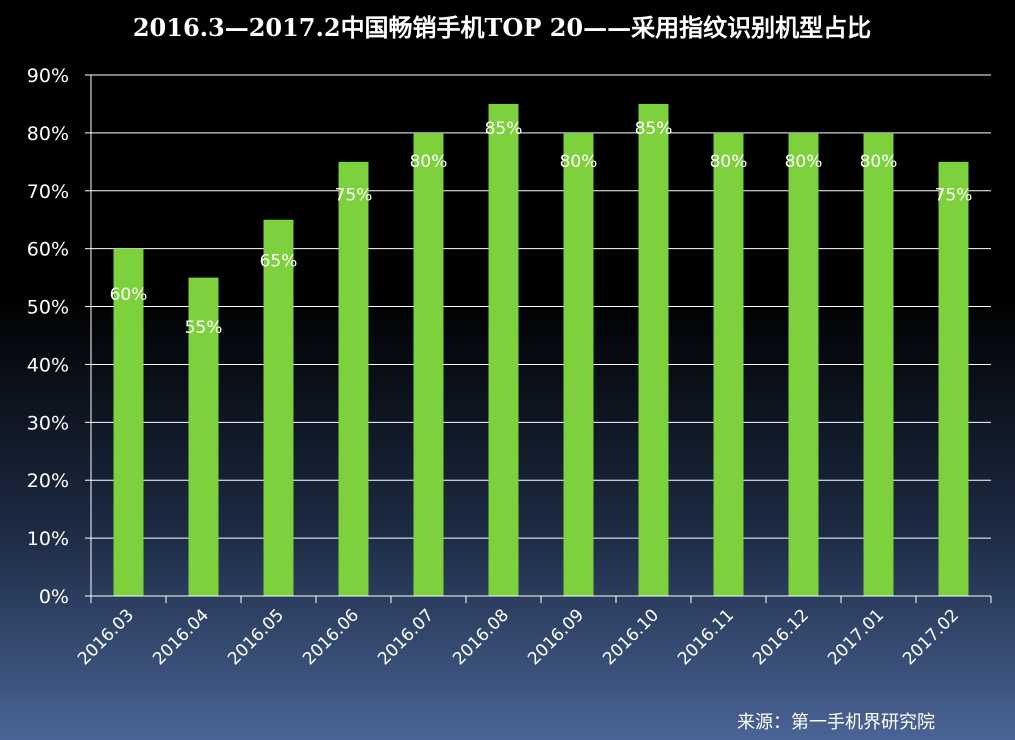 The height and width of the screenshot is (740, 1015). I want to click on y-tick-label: 60%, so click(48, 250).